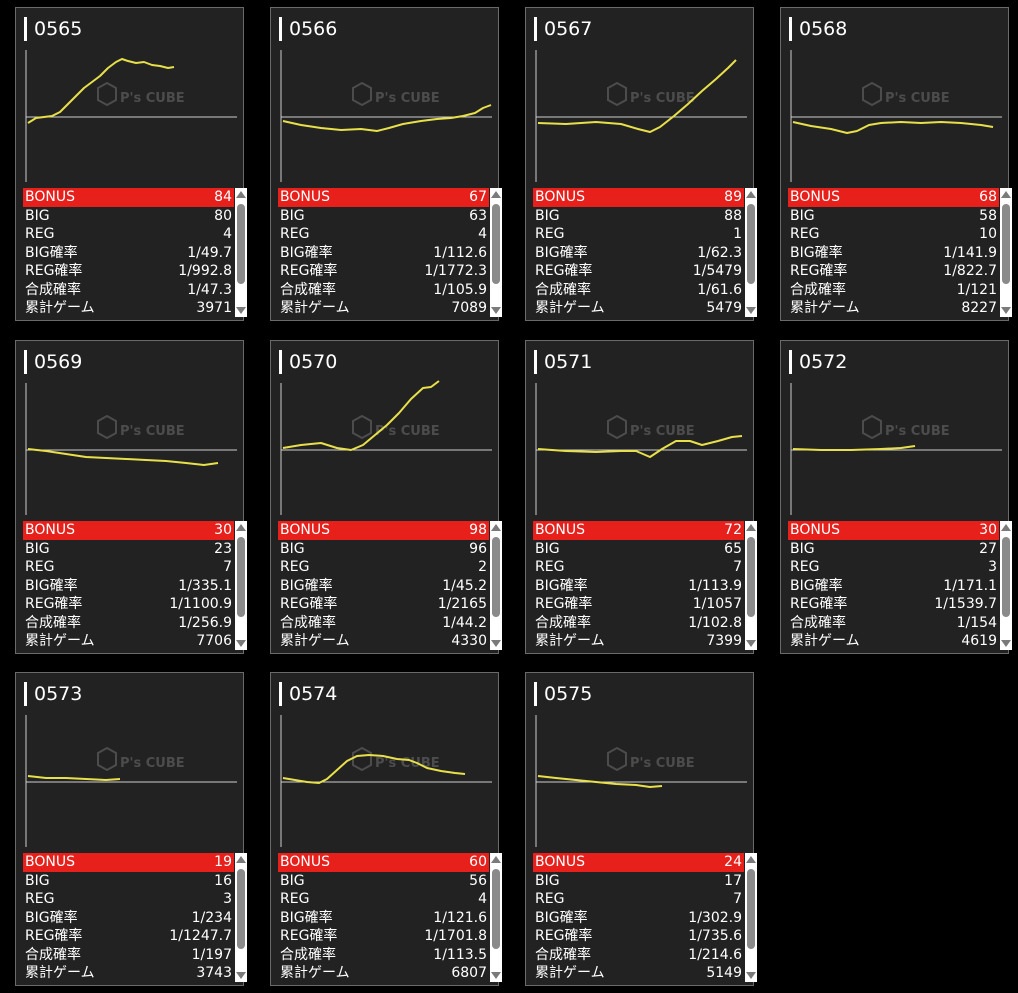  I want to click on cube-icon, so click(107, 427).